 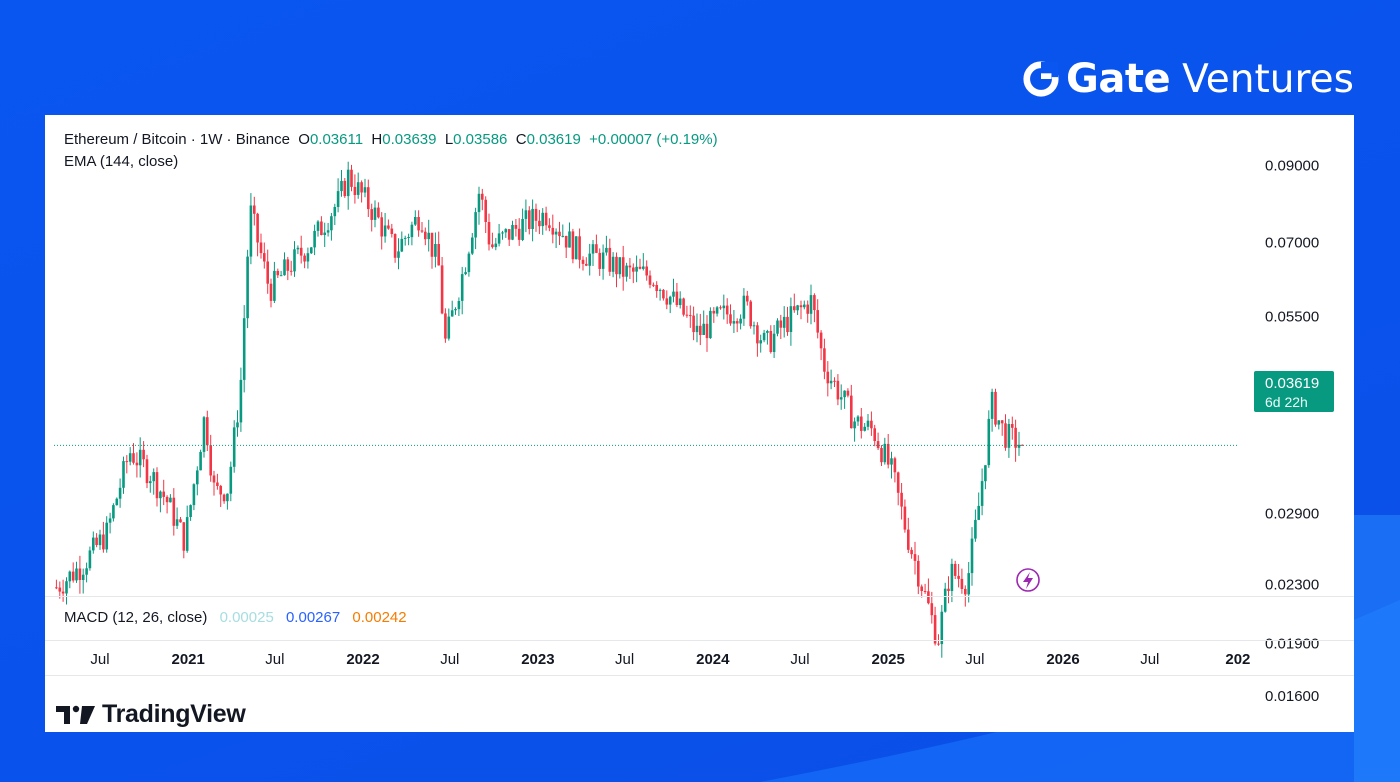 What do you see at coordinates (888, 659) in the screenshot?
I see `time-tick-label: 2025` at bounding box center [888, 659].